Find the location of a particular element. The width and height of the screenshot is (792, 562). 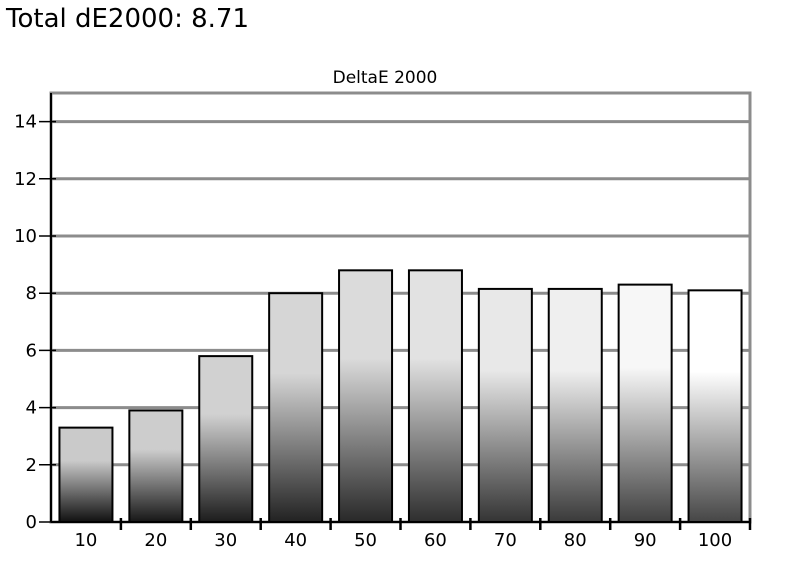

y-tick-label: 14 is located at coordinates (25, 122).